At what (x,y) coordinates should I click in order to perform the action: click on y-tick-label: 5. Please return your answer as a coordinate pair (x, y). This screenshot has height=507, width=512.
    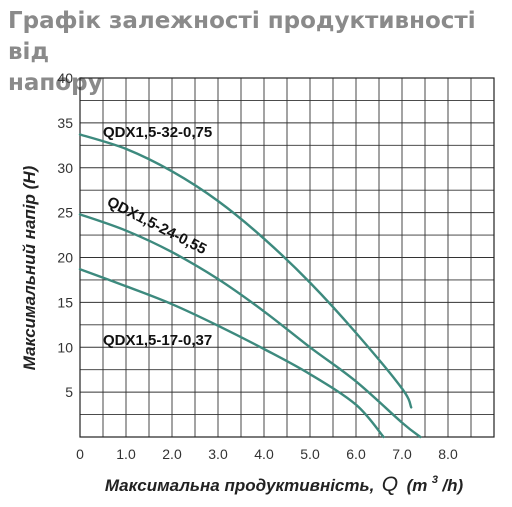
    Looking at the image, I should click on (69, 392).